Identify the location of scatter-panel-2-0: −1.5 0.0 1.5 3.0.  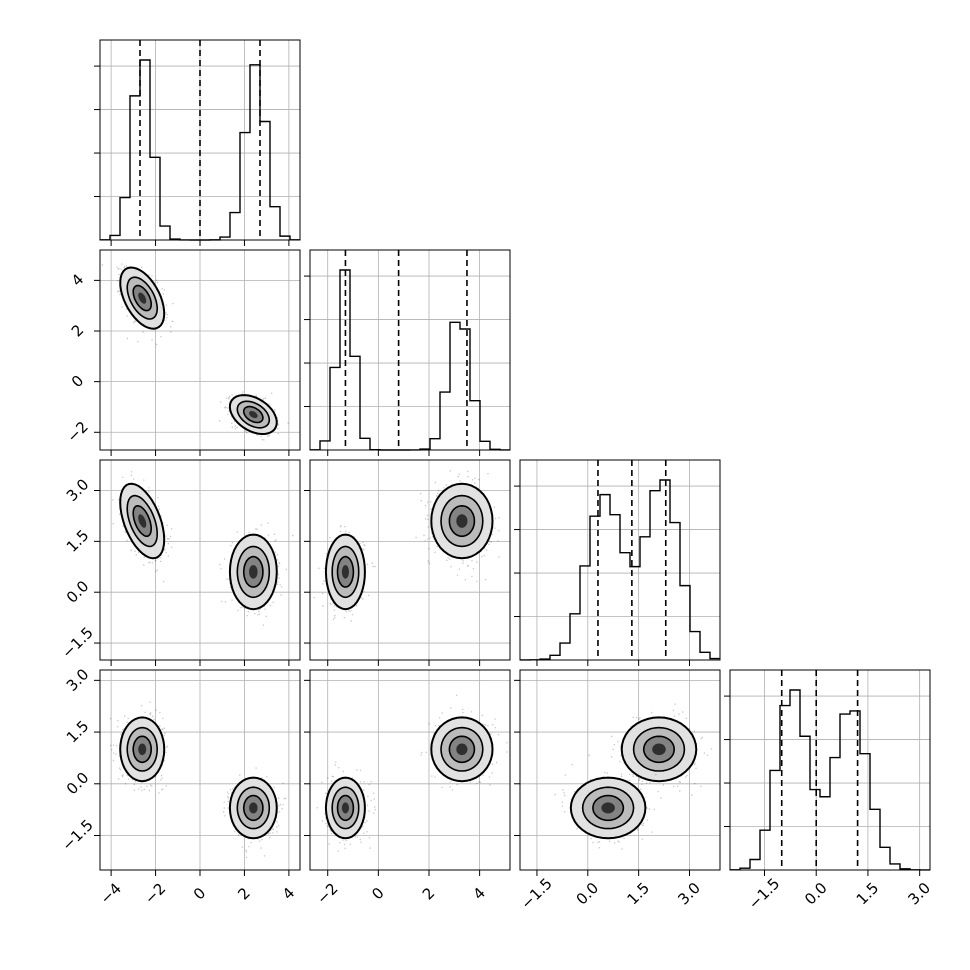
(179, 562).